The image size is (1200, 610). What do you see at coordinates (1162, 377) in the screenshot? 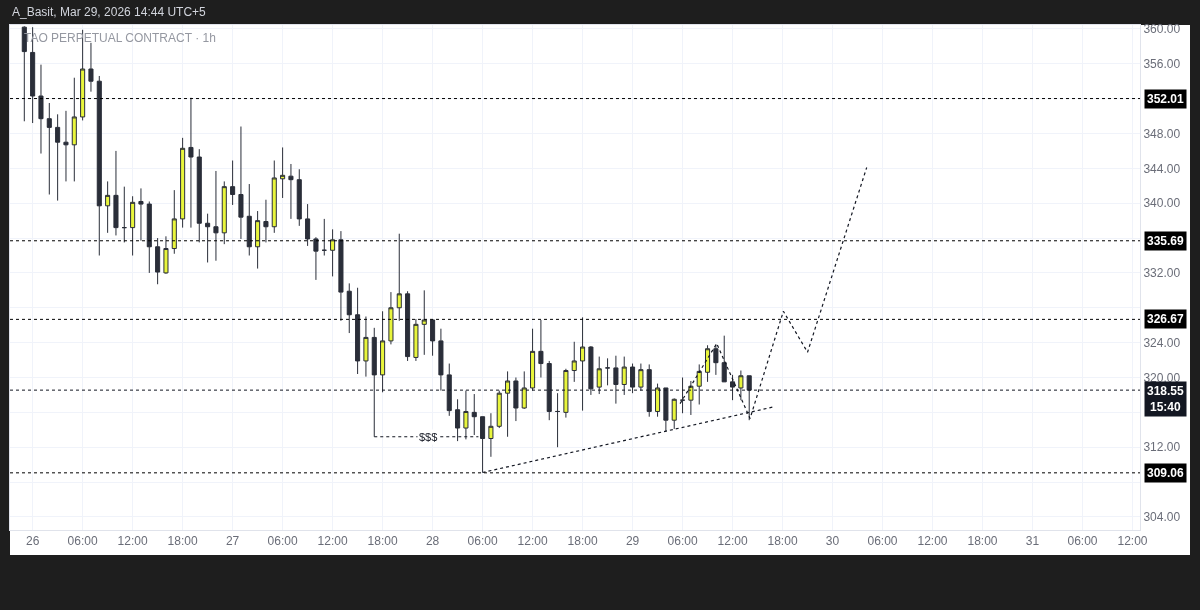
I see `y-tick-label: 320.00` at bounding box center [1162, 377].